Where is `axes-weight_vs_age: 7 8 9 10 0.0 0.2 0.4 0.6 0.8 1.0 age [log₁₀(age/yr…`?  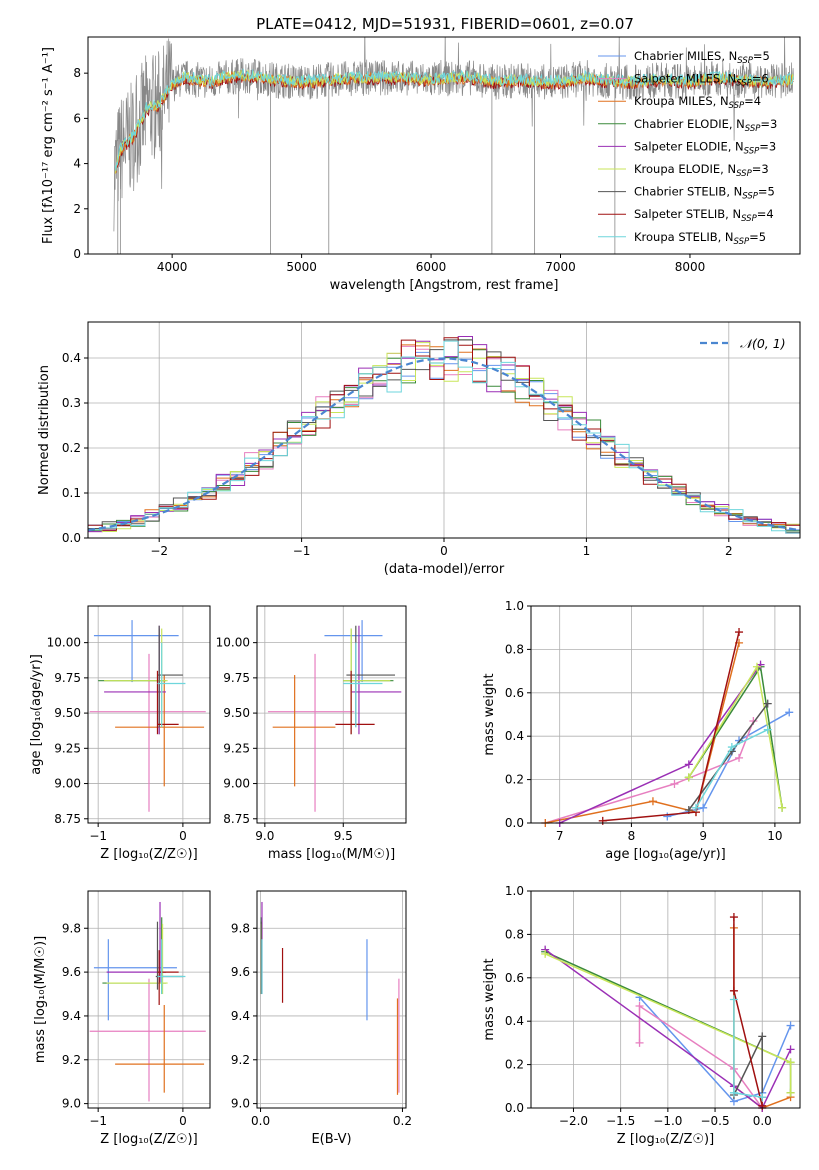
axes-weight_vs_age: 7 8 9 10 0.0 0.2 0.4 0.6 0.8 1.0 age [log₁₀(age/yr… is located at coordinates (641, 730).